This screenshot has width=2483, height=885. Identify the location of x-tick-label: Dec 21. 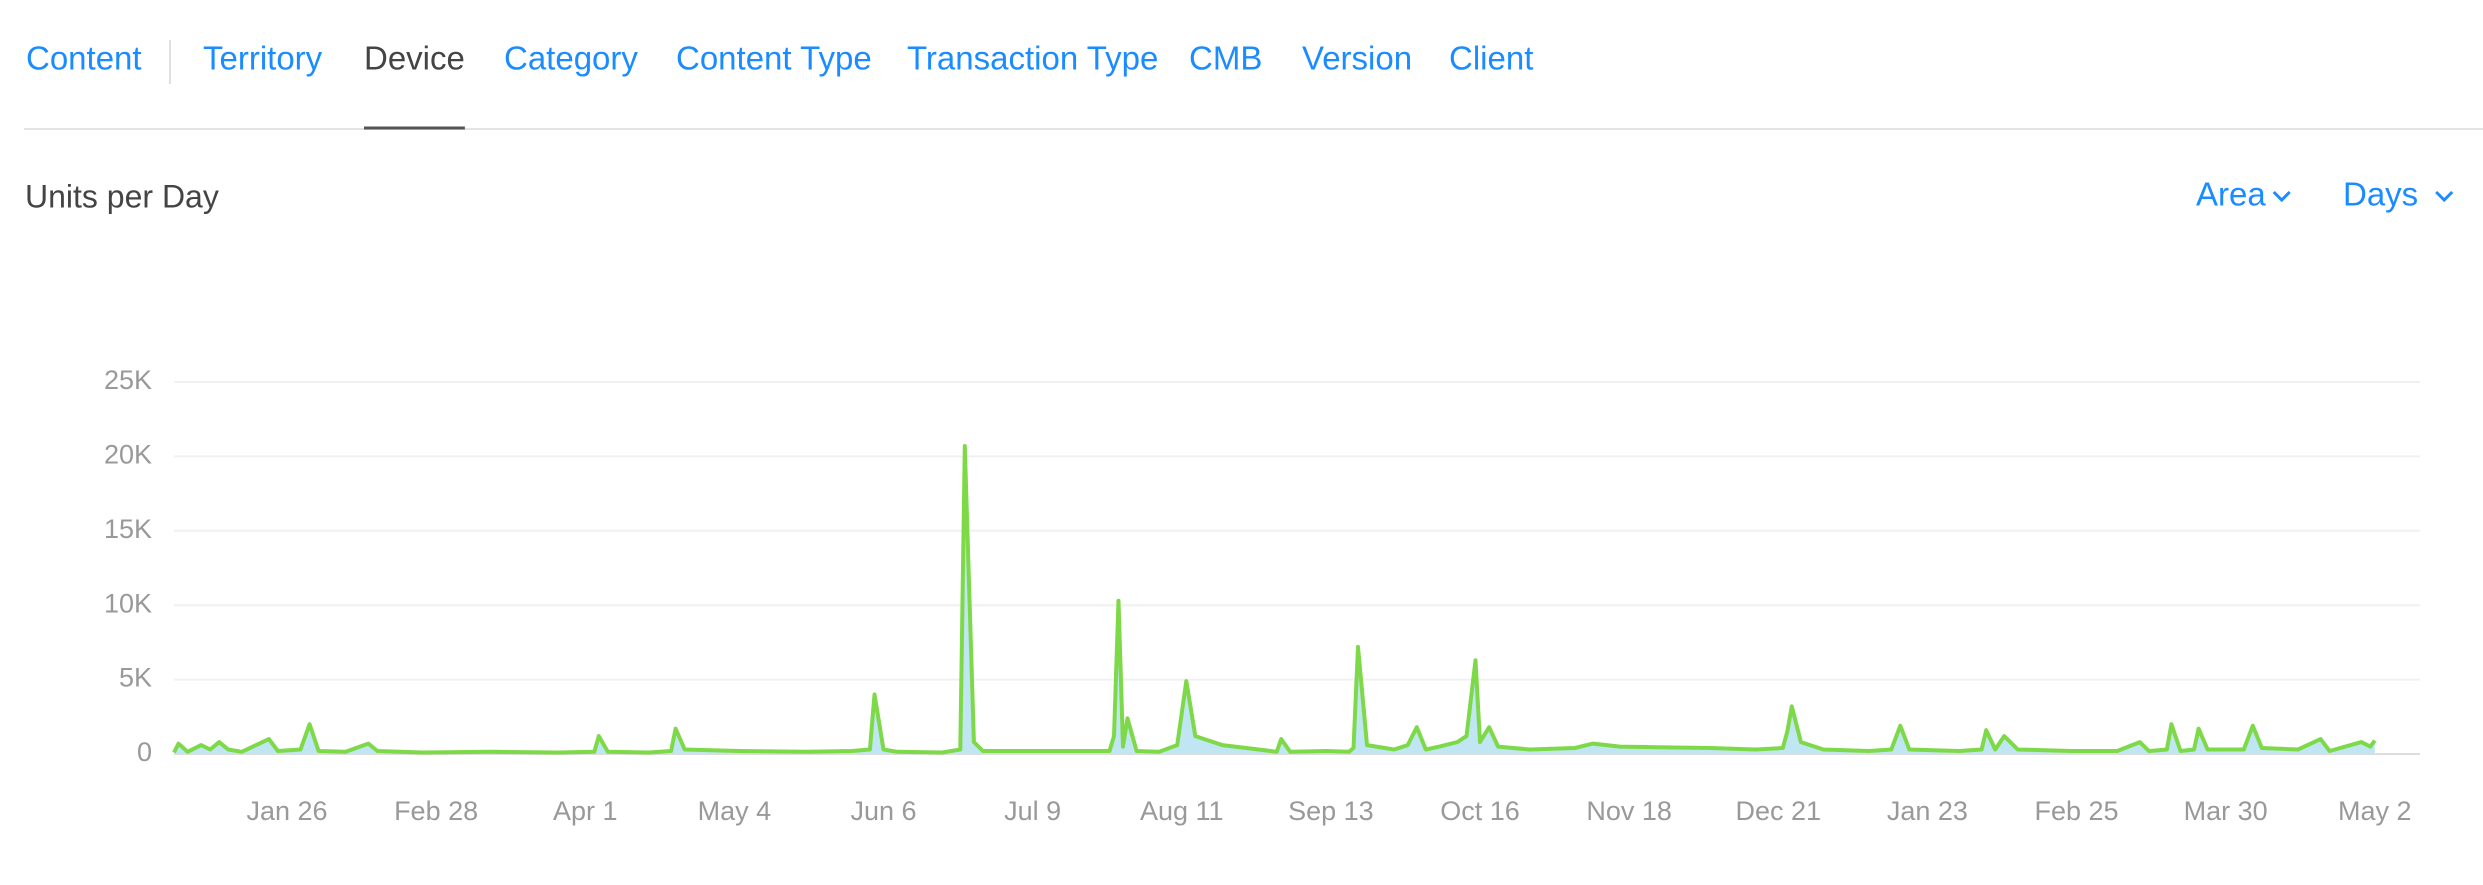
(1779, 811).